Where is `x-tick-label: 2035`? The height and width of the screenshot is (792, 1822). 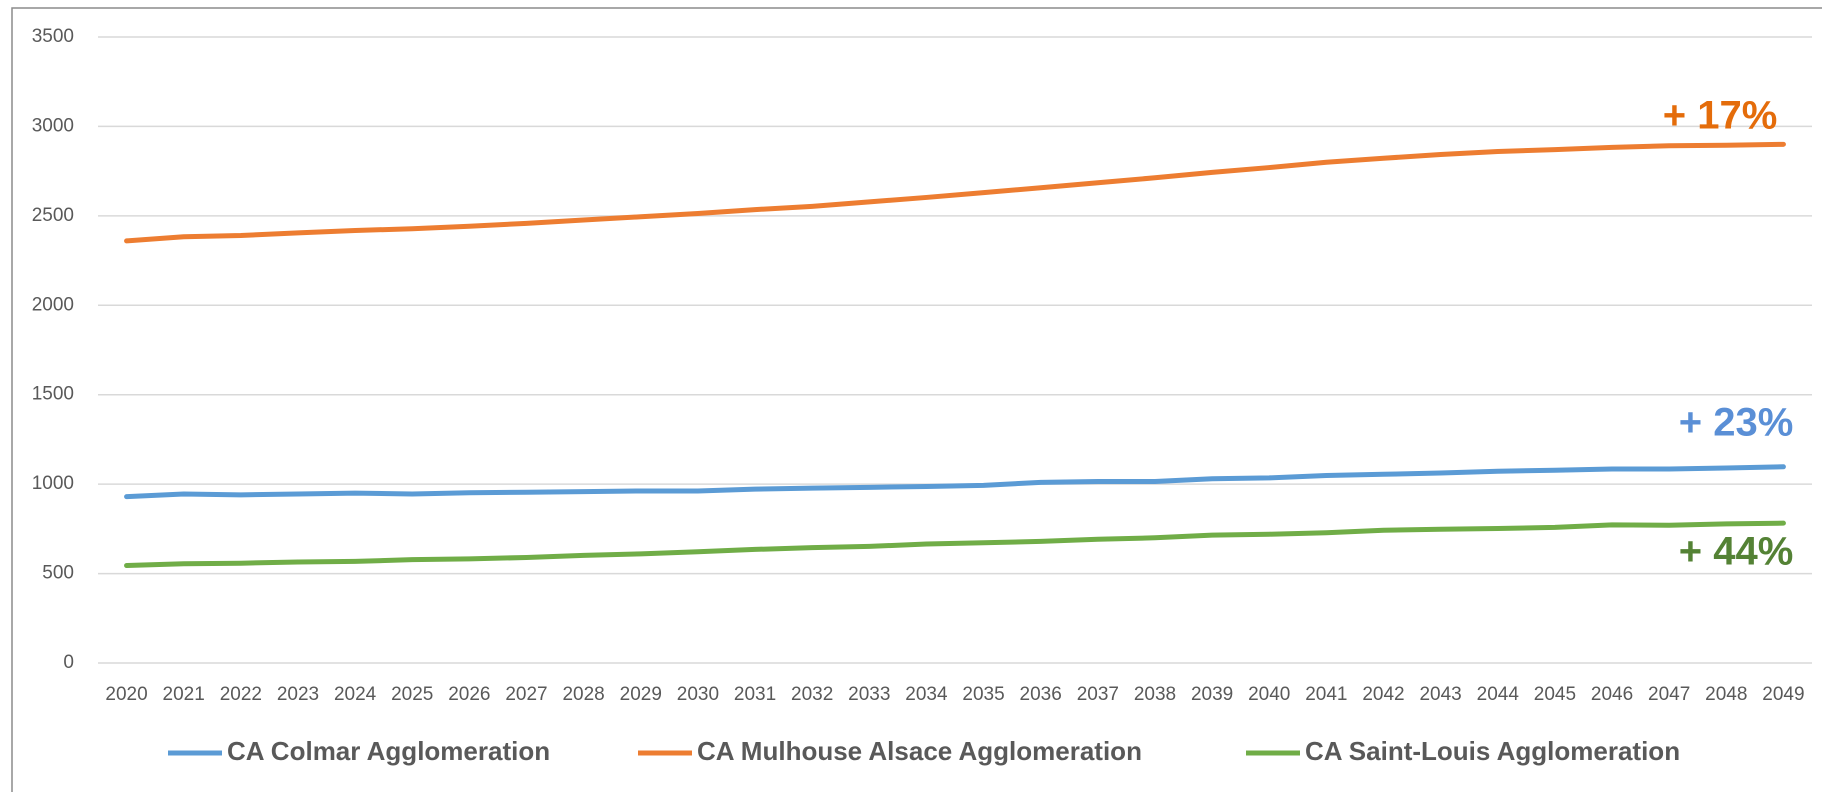 x-tick-label: 2035 is located at coordinates (983, 694).